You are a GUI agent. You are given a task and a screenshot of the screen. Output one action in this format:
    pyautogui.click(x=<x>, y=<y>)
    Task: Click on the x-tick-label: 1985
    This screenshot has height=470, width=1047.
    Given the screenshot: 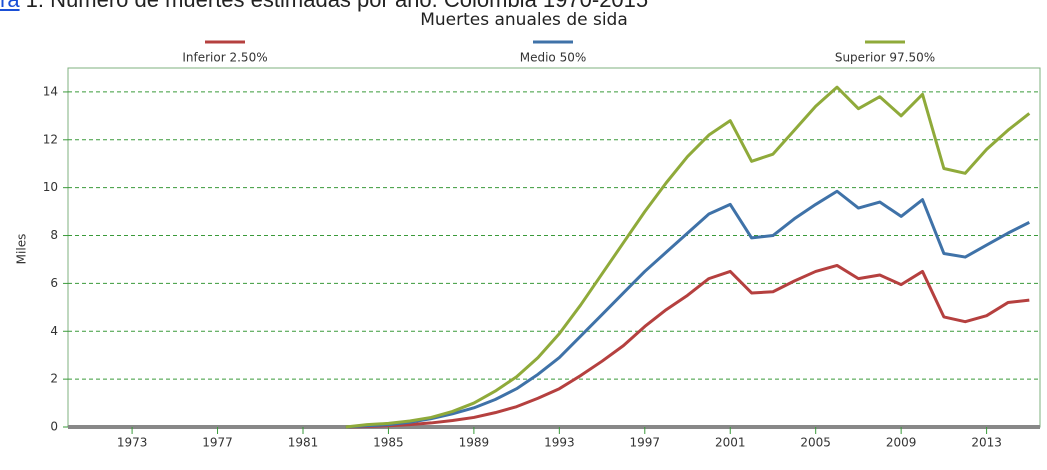 What is the action you would take?
    pyautogui.click(x=388, y=443)
    